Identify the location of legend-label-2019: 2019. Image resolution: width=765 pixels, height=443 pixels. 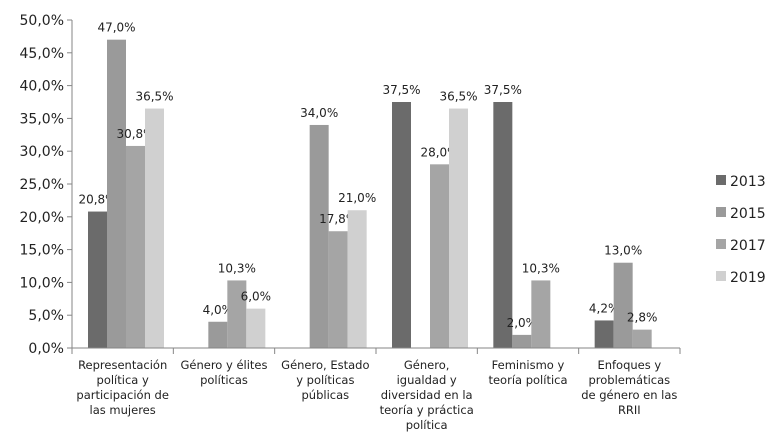
(747, 278).